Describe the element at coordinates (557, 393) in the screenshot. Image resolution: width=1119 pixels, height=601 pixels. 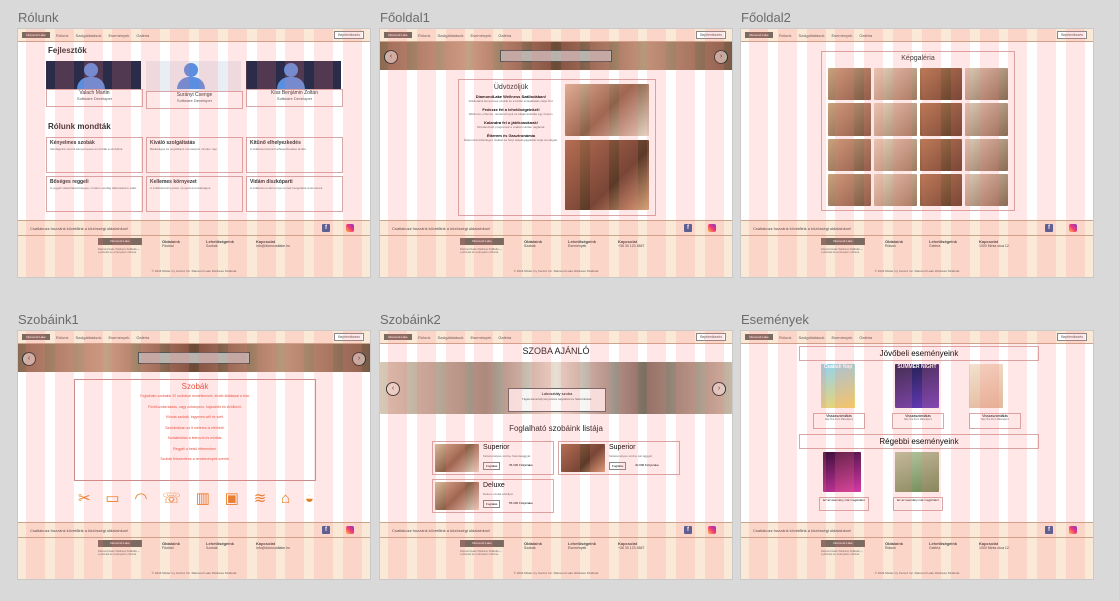
I see `carousel-caption-title: Lakosztály szoba` at that location.